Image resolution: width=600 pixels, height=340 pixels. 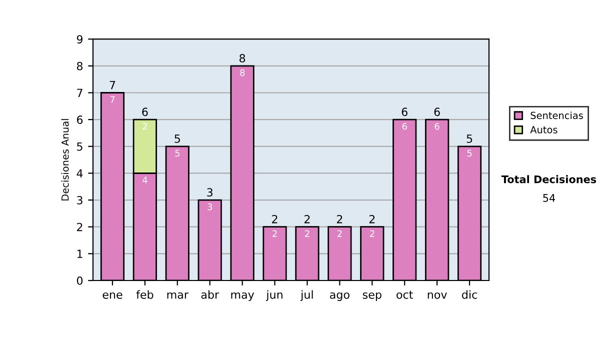 What do you see at coordinates (437, 295) in the screenshot?
I see `x-tick-label: nov` at bounding box center [437, 295].